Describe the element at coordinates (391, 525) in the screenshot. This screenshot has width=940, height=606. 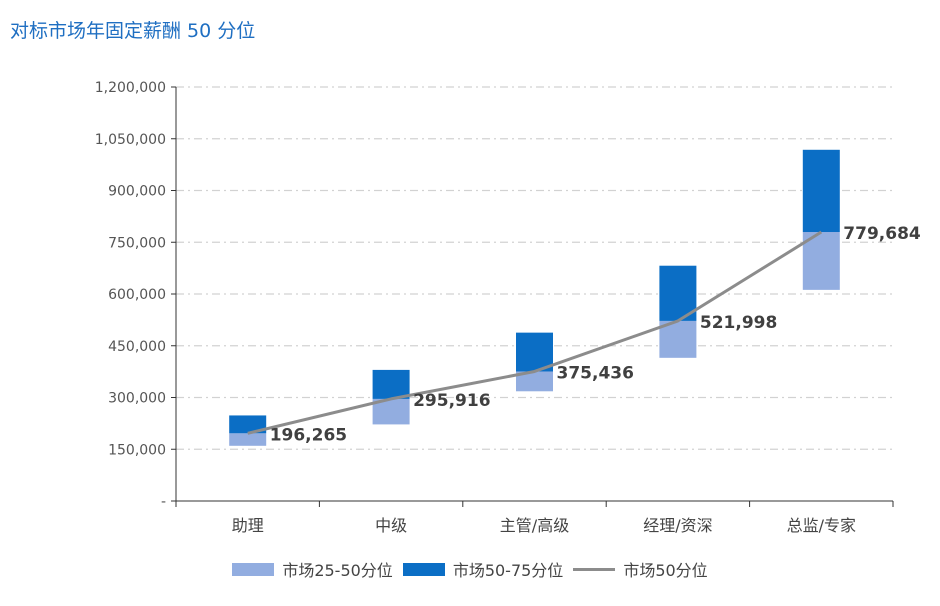
I see `x-tick-label: 中级` at that location.